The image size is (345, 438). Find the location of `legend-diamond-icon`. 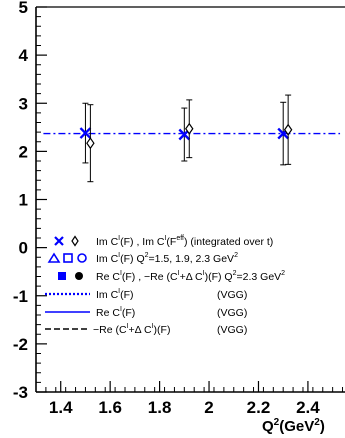

legend-diamond-icon is located at coordinates (75, 241).